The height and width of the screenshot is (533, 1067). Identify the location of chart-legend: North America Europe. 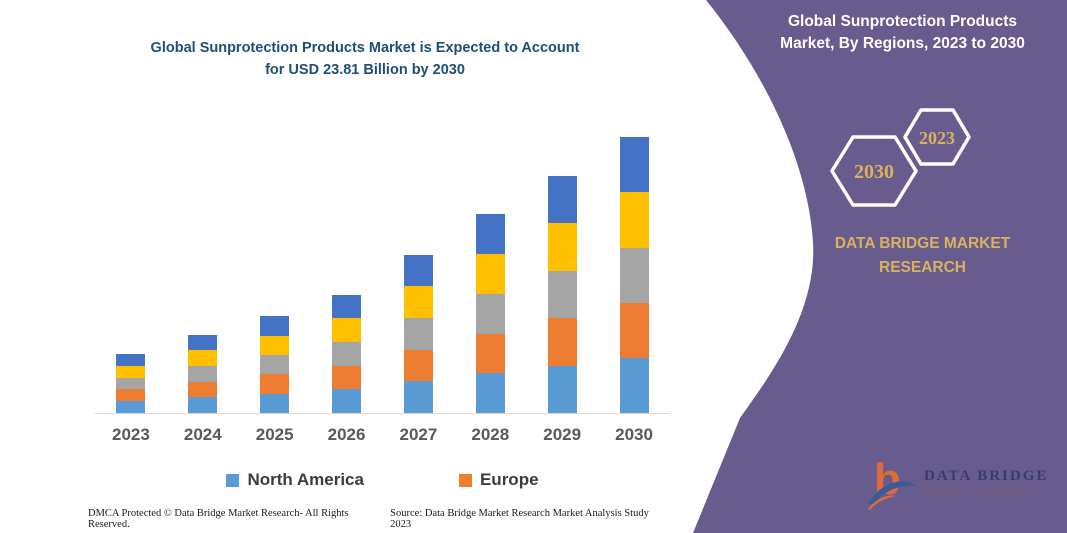
(382, 480).